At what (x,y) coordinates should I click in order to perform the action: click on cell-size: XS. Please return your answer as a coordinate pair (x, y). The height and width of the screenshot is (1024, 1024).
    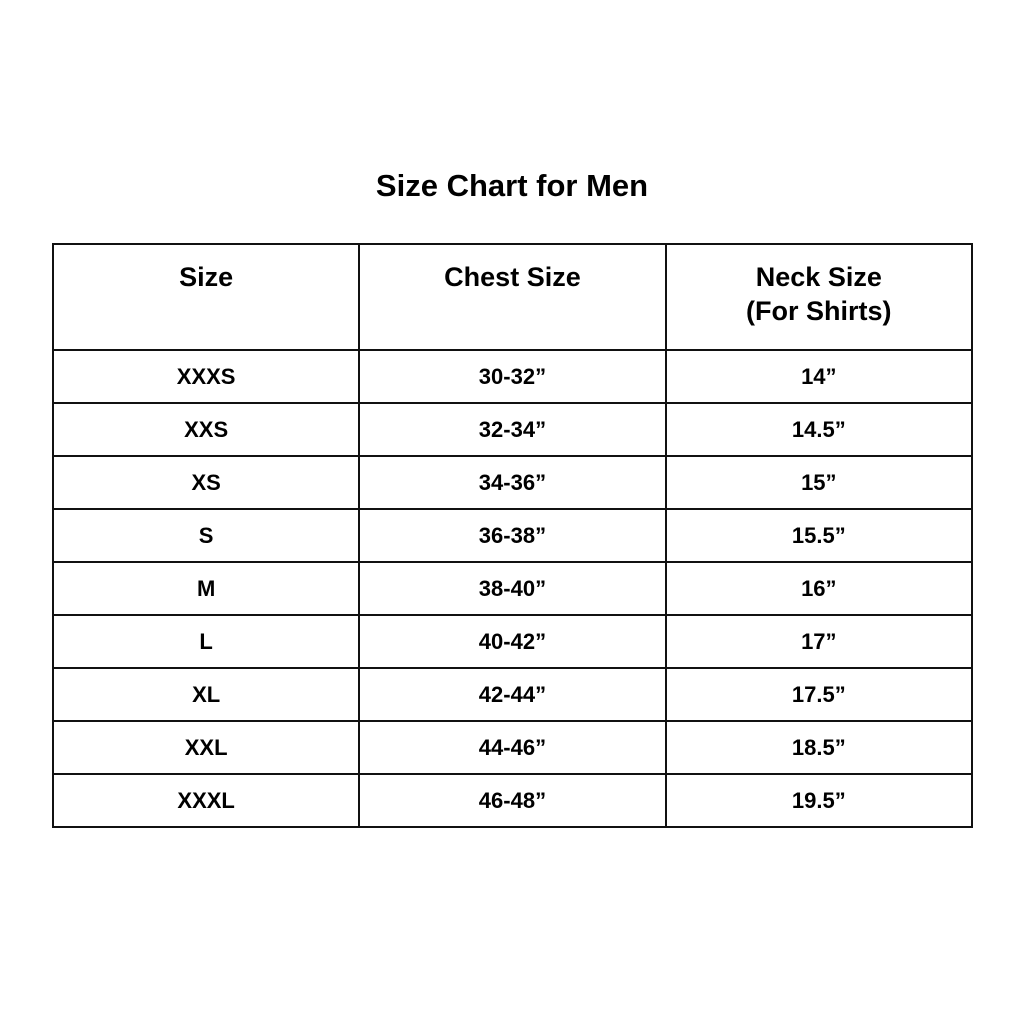
    Looking at the image, I should click on (206, 482).